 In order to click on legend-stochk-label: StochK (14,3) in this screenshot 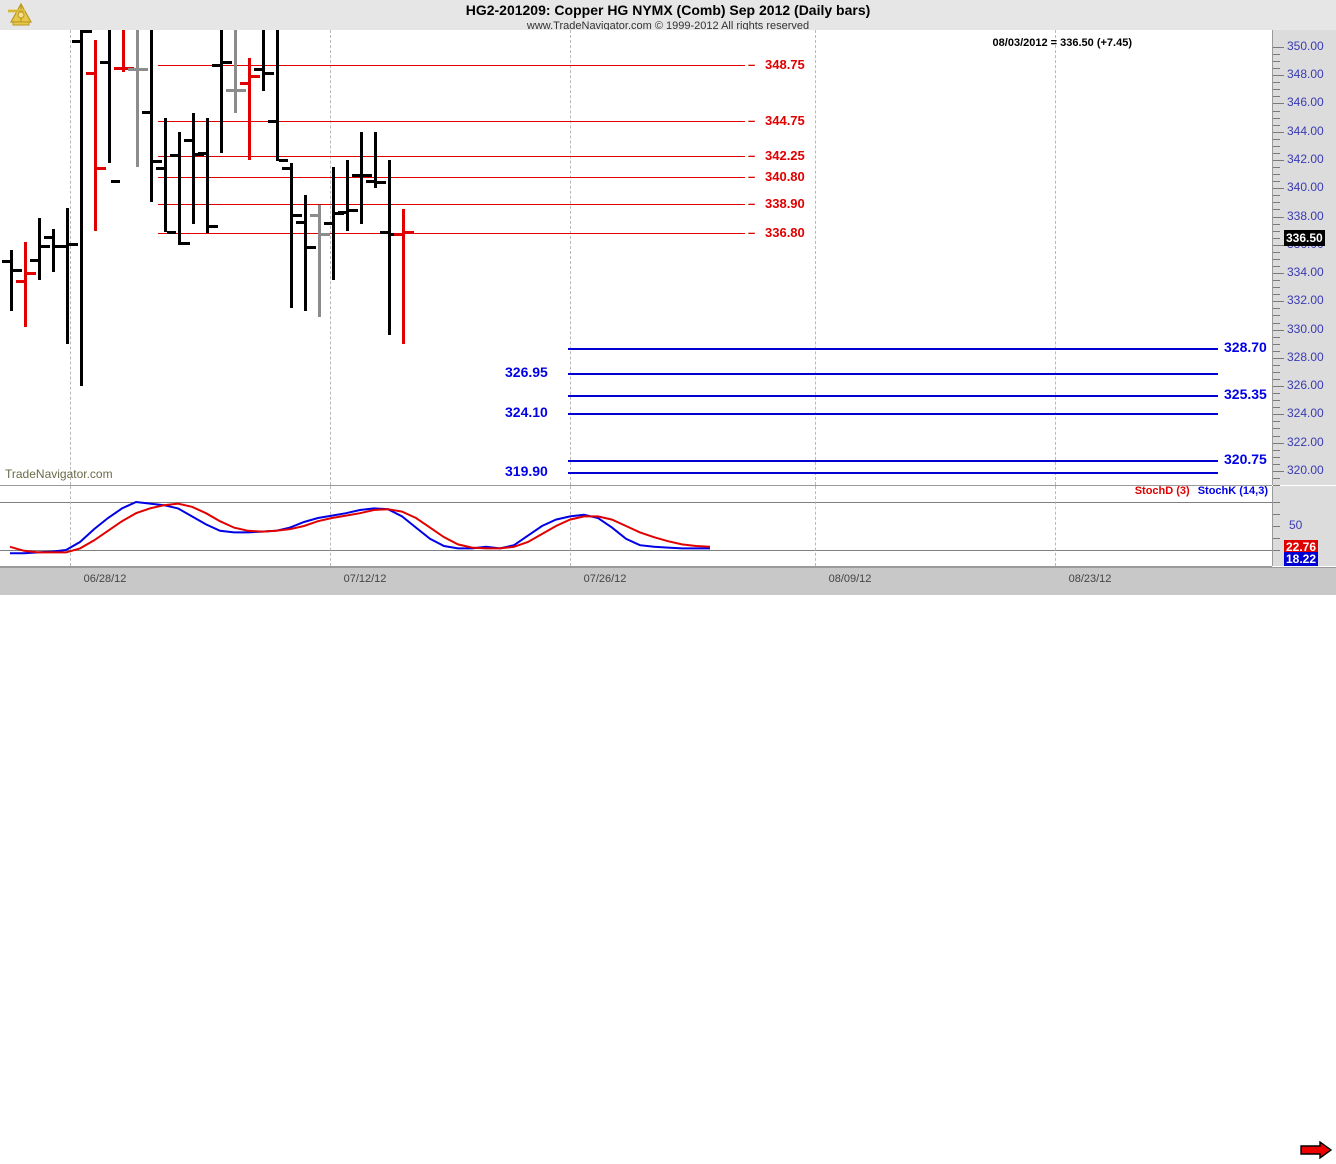, I will do `click(1232, 491)`.